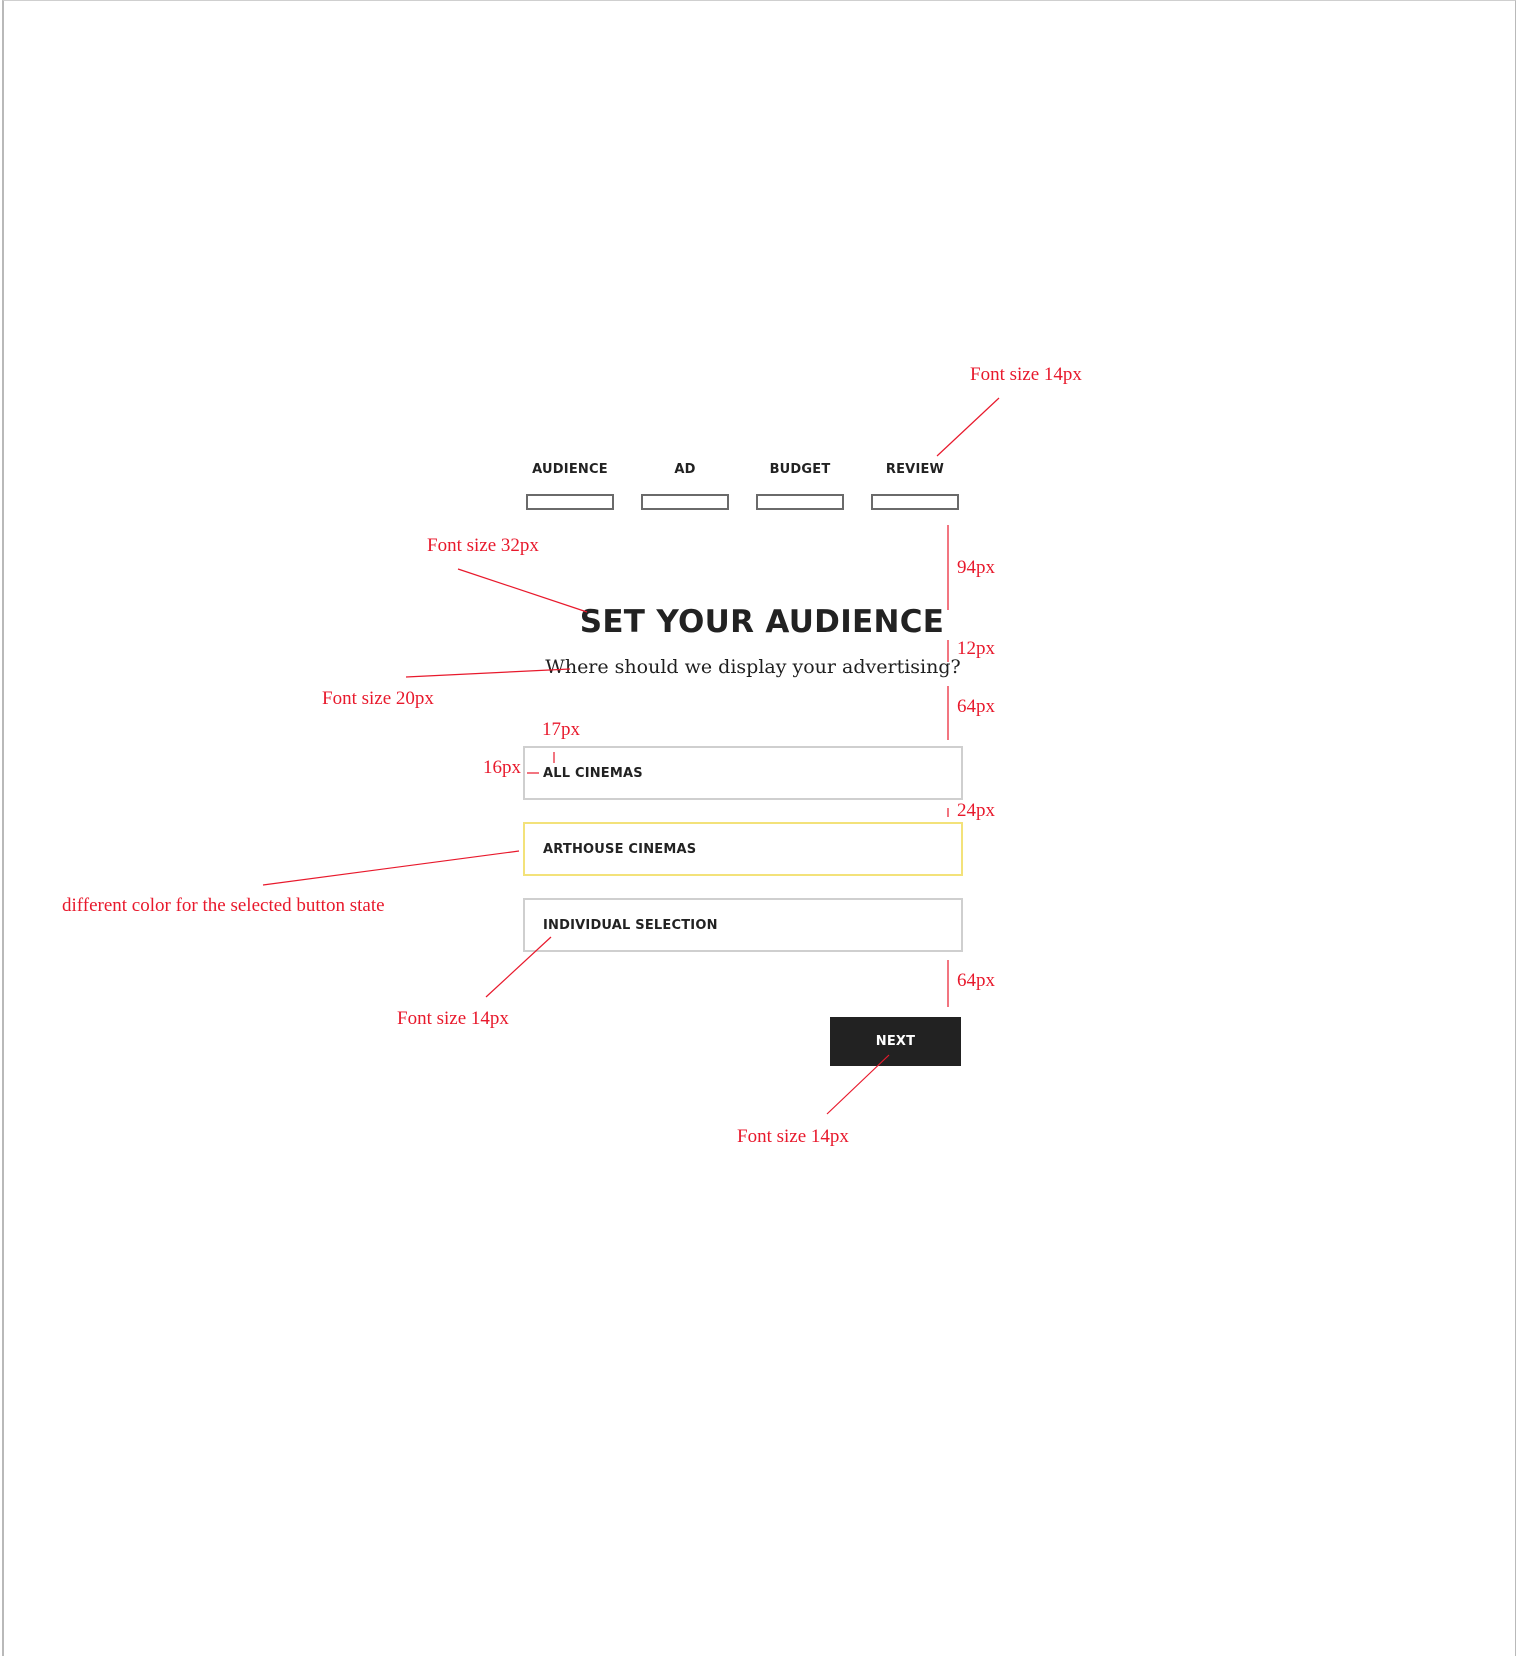 This screenshot has width=1518, height=1658. Describe the element at coordinates (630, 925) in the screenshot. I see `option-label: INDIVIDUAL SELECTION` at that location.